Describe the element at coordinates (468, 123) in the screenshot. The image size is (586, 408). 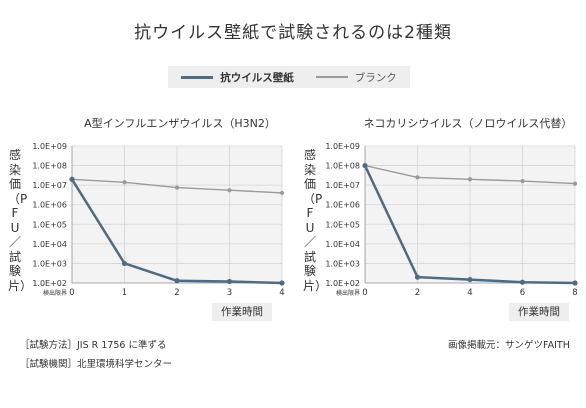
I see `chart-right-title: ネコカリシウイルス（ノロウイルス代替）` at that location.